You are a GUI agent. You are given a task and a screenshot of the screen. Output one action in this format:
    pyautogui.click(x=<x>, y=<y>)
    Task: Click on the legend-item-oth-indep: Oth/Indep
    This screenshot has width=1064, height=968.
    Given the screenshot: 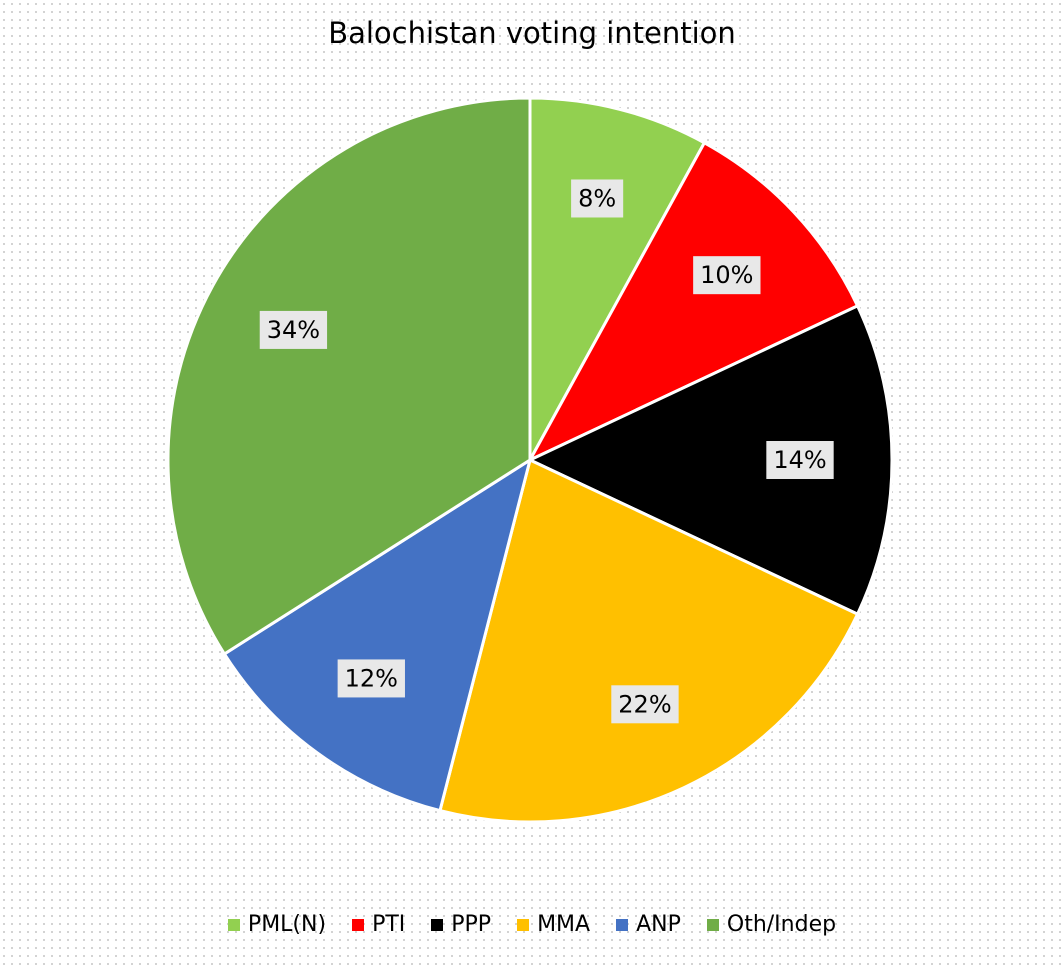 What is the action you would take?
    pyautogui.click(x=771, y=924)
    